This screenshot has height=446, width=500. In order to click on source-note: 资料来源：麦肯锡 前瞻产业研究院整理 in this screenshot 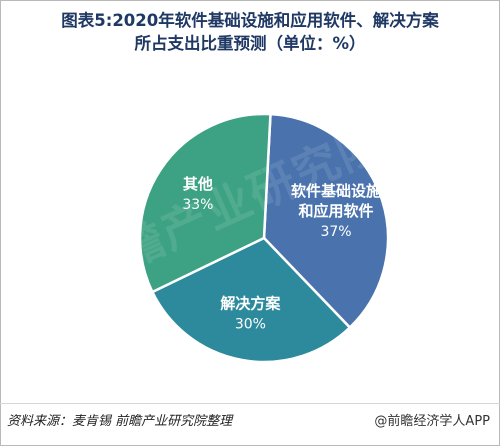, I will do `click(120, 421)`.